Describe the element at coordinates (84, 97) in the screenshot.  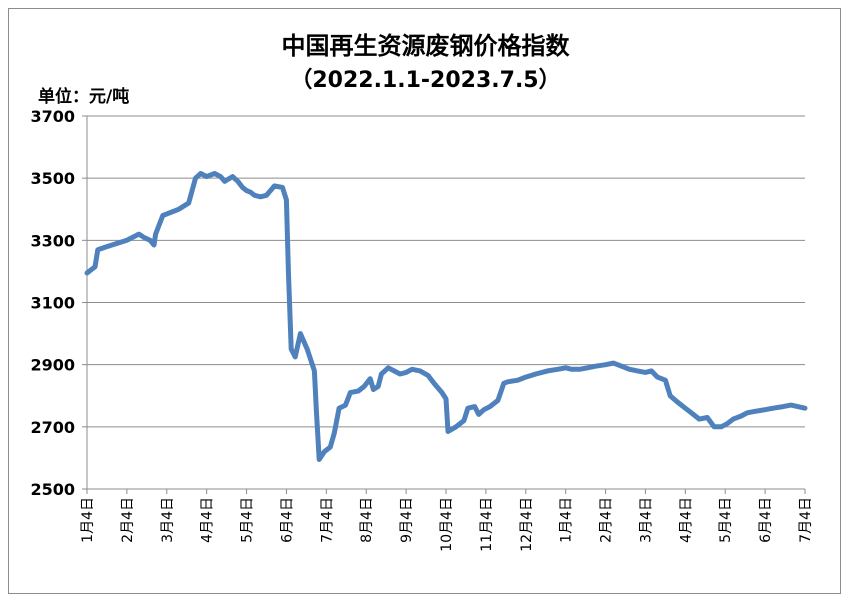
I see `y-unit-label: 单位：元/吨` at that location.